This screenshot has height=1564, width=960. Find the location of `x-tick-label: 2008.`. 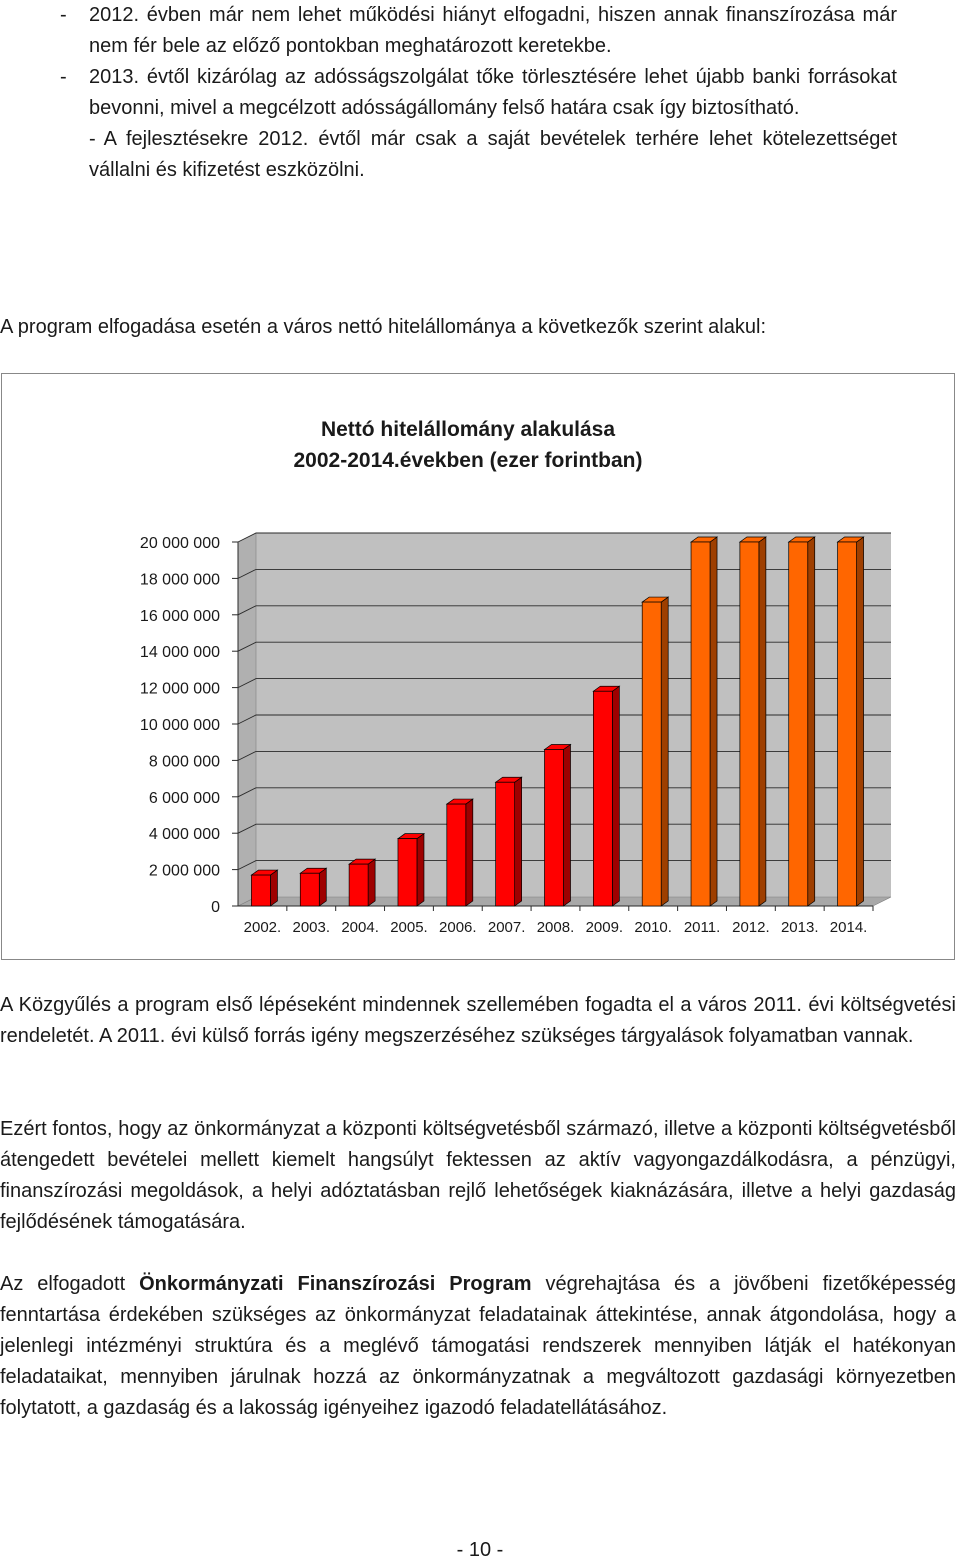

x-tick-label: 2008. is located at coordinates (556, 927).